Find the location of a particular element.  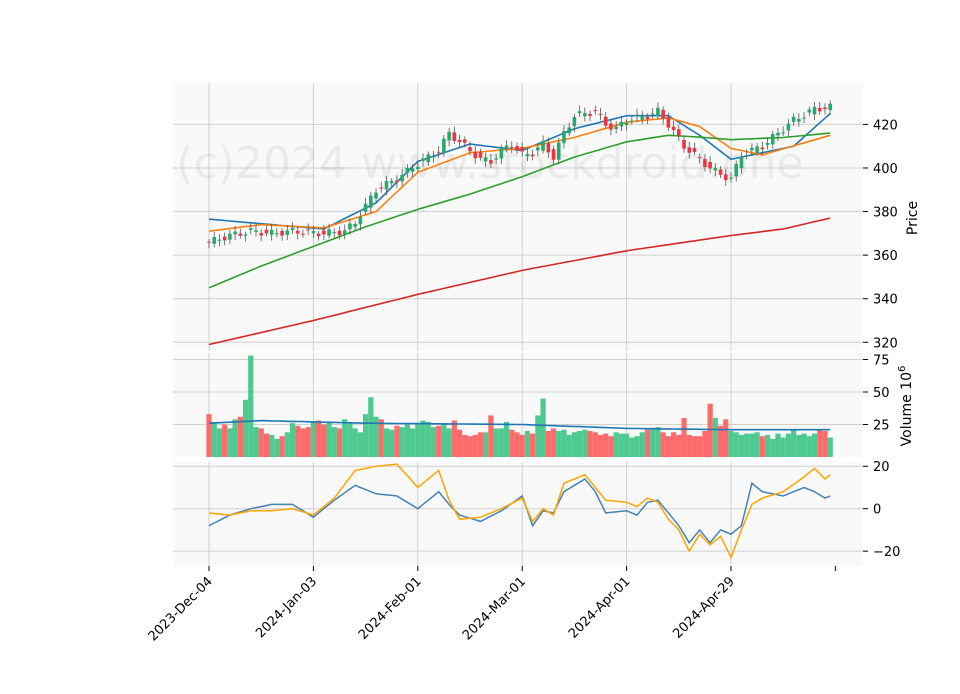

oscillator-line is located at coordinates (519, 511).